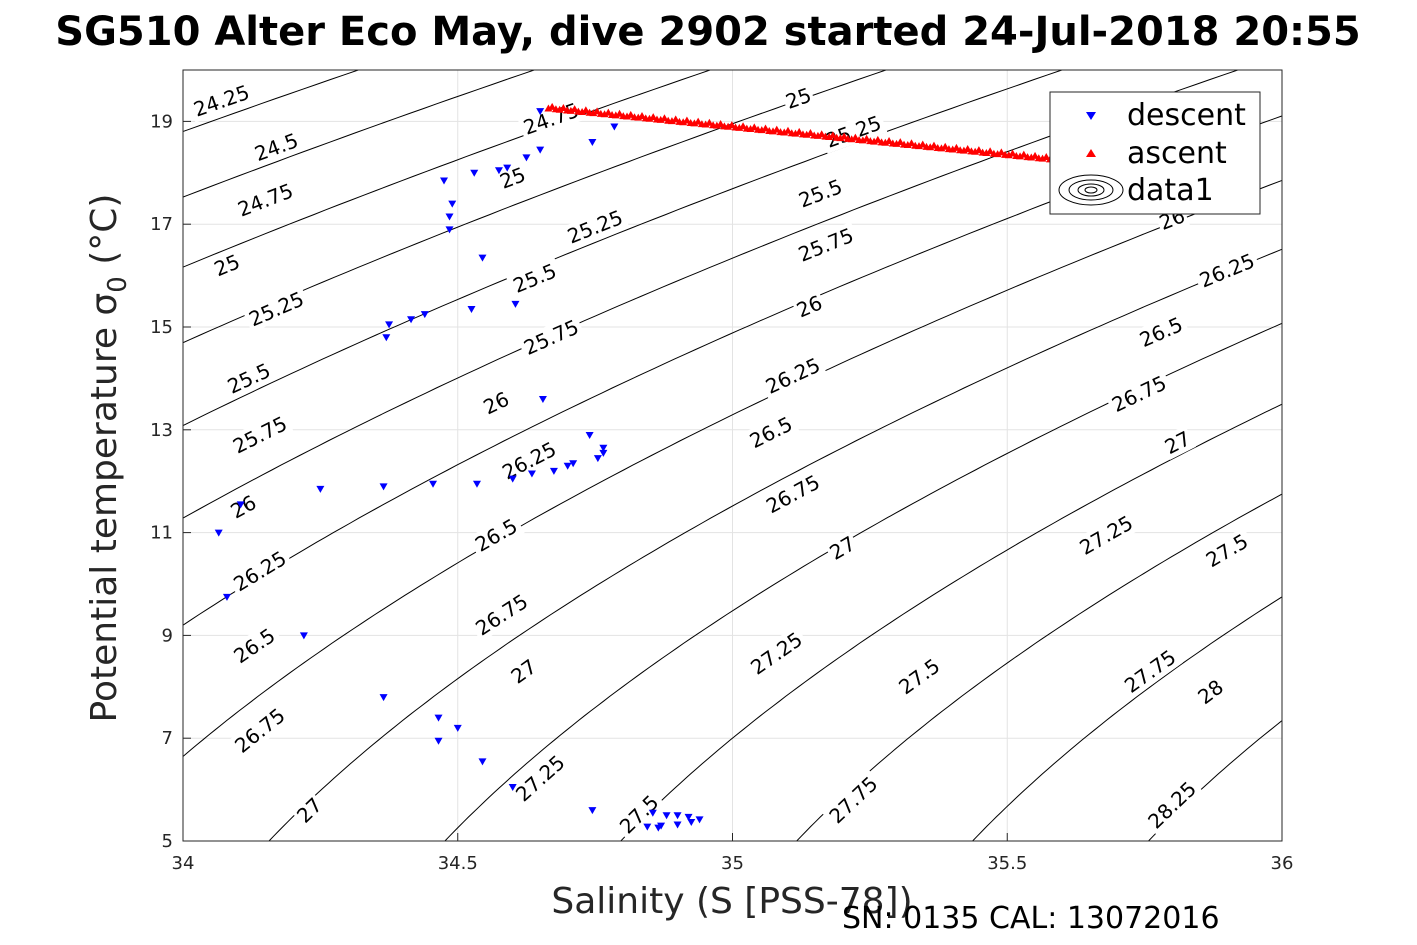 The height and width of the screenshot is (945, 1417). What do you see at coordinates (167, 738) in the screenshot?
I see `y-tick-label: 7` at bounding box center [167, 738].